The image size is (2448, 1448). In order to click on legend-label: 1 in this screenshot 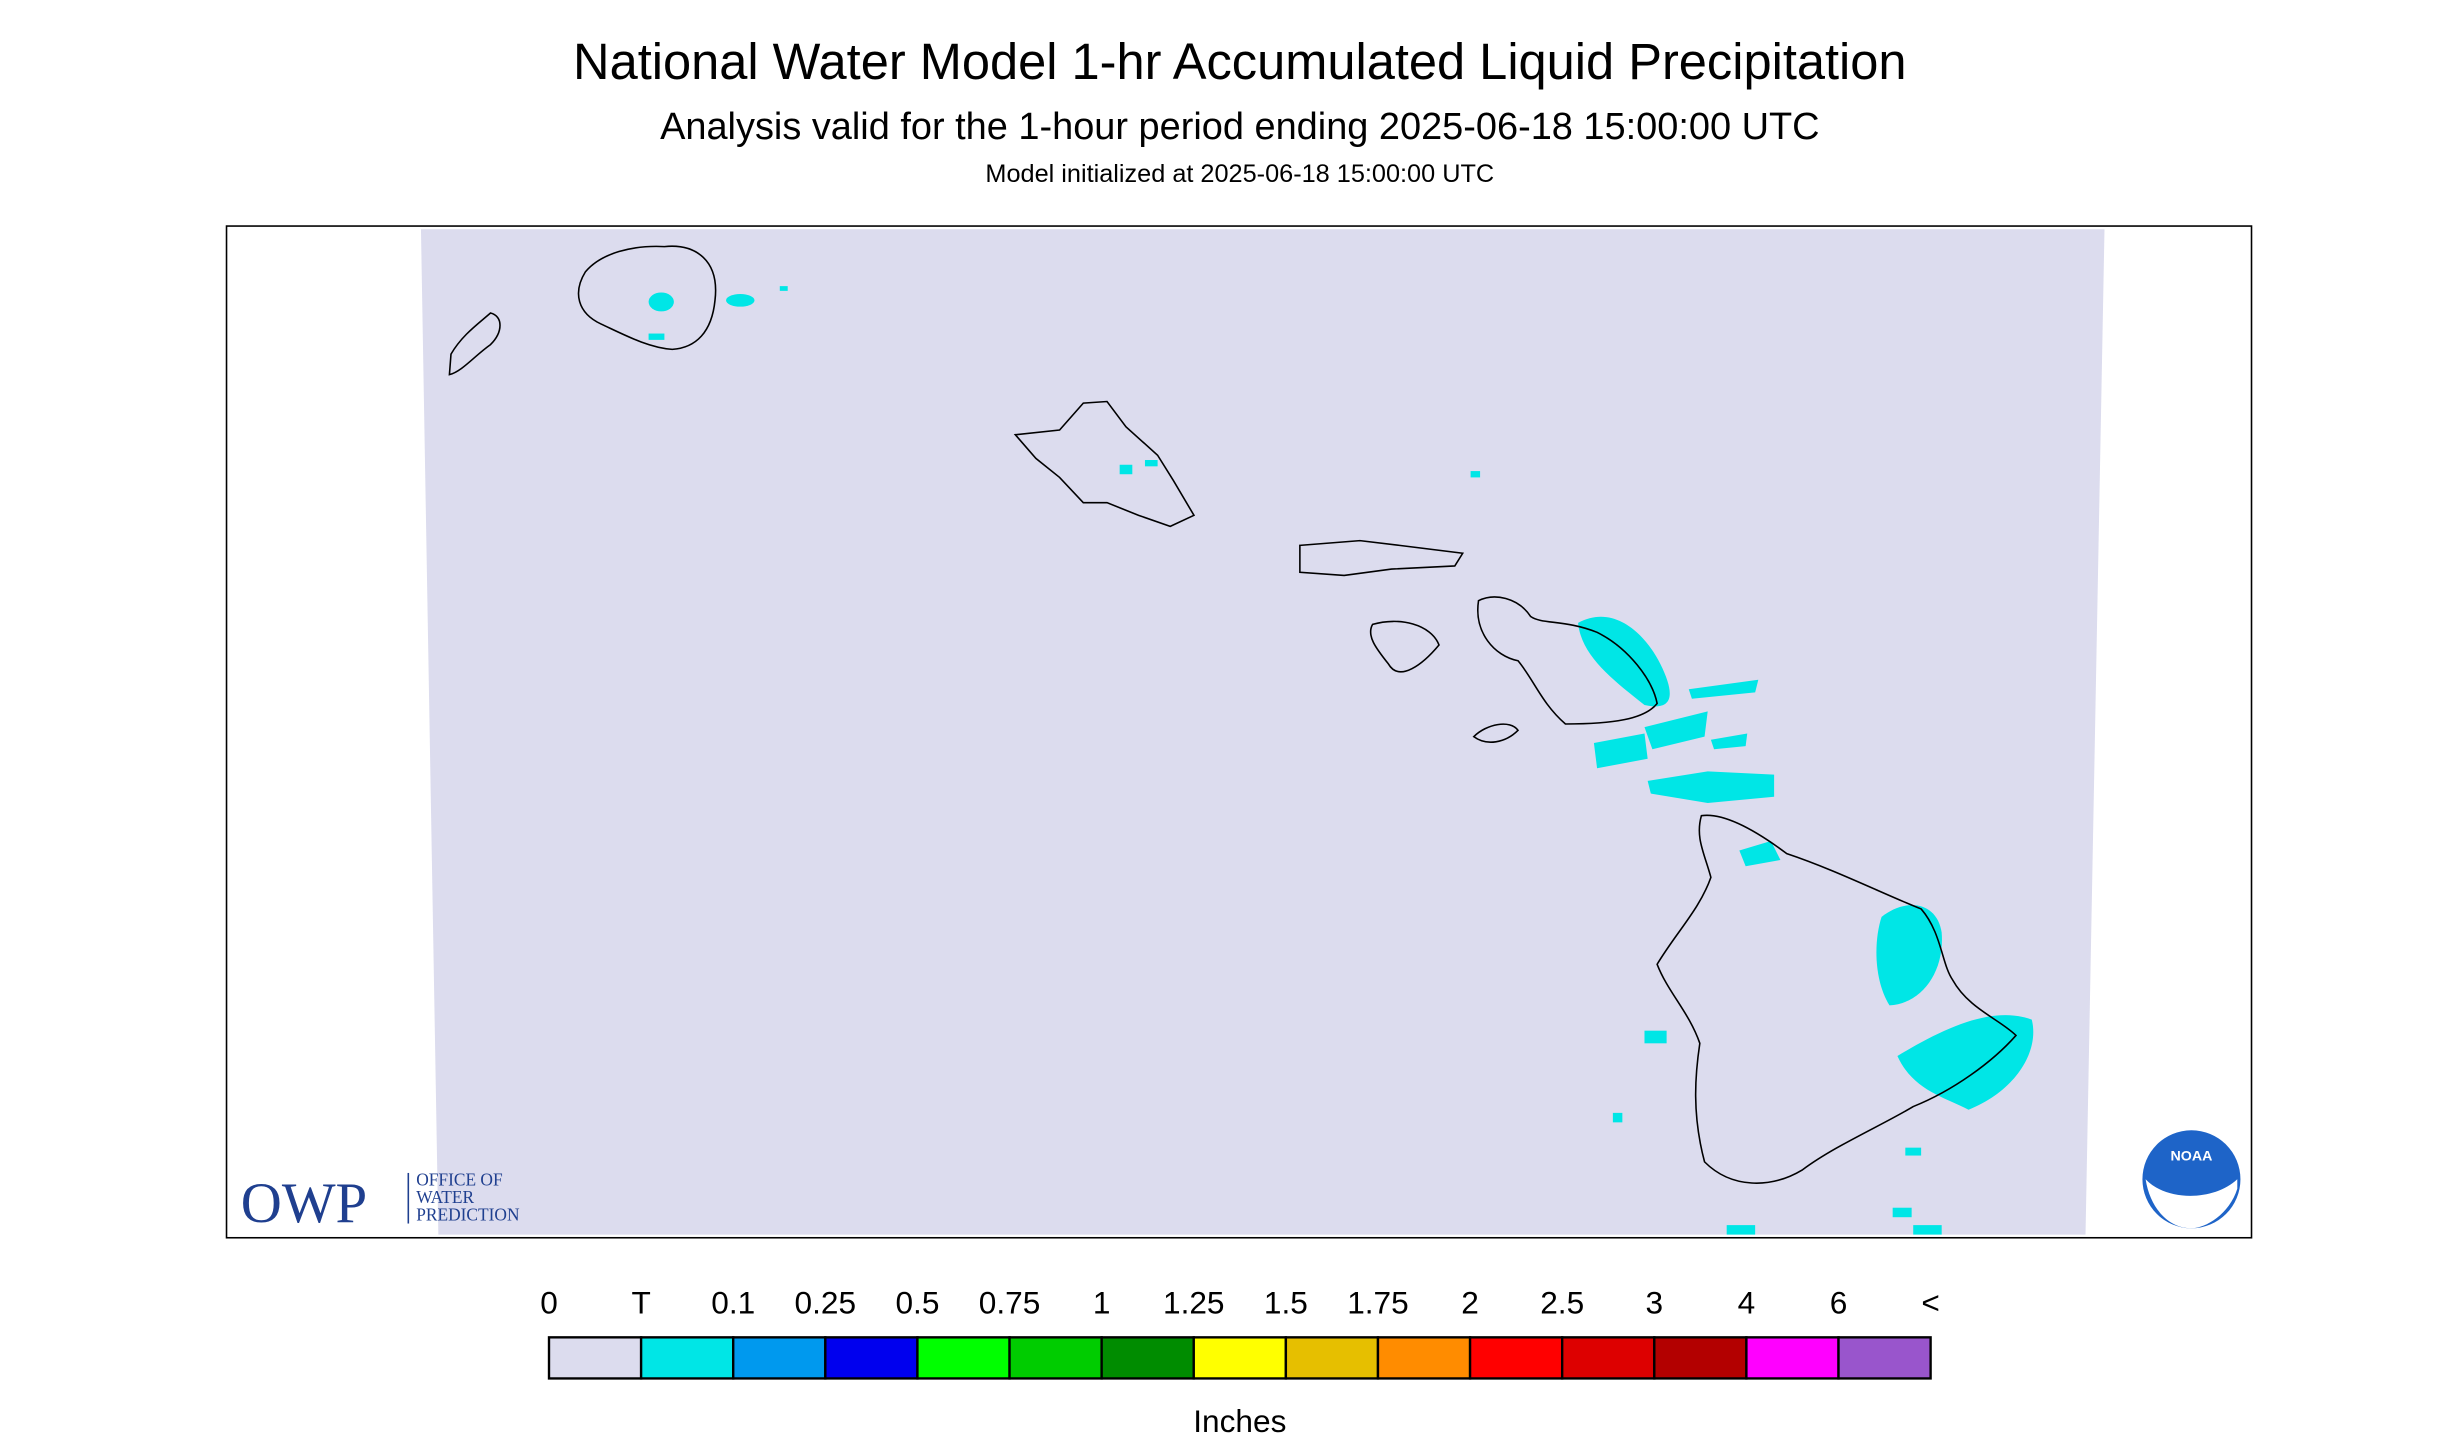, I will do `click(1102, 1303)`.